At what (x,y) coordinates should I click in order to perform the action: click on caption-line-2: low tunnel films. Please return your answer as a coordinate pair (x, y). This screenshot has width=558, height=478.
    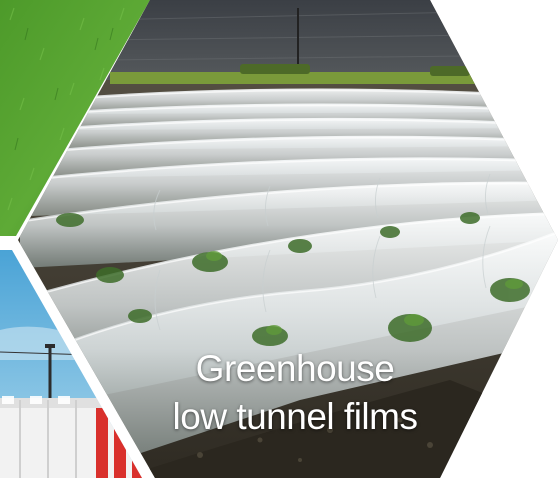
    Looking at the image, I should click on (295, 416).